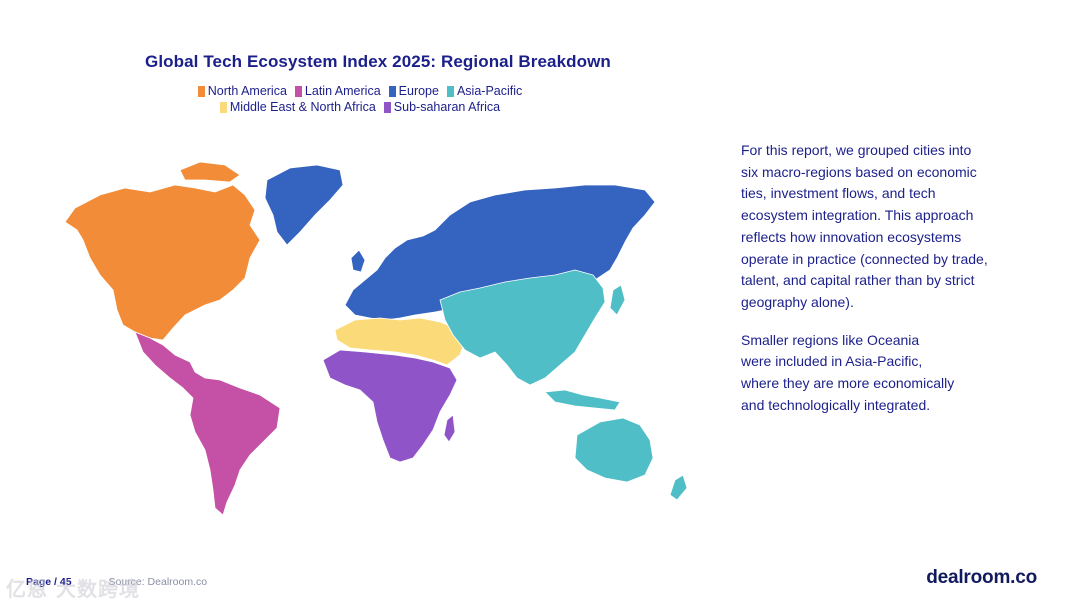  Describe the element at coordinates (582, 400) in the screenshot. I see `region-indonesia` at that location.